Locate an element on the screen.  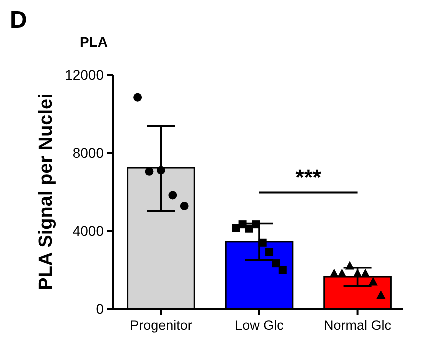
y-tick-label: 0 is located at coordinates (100, 308).